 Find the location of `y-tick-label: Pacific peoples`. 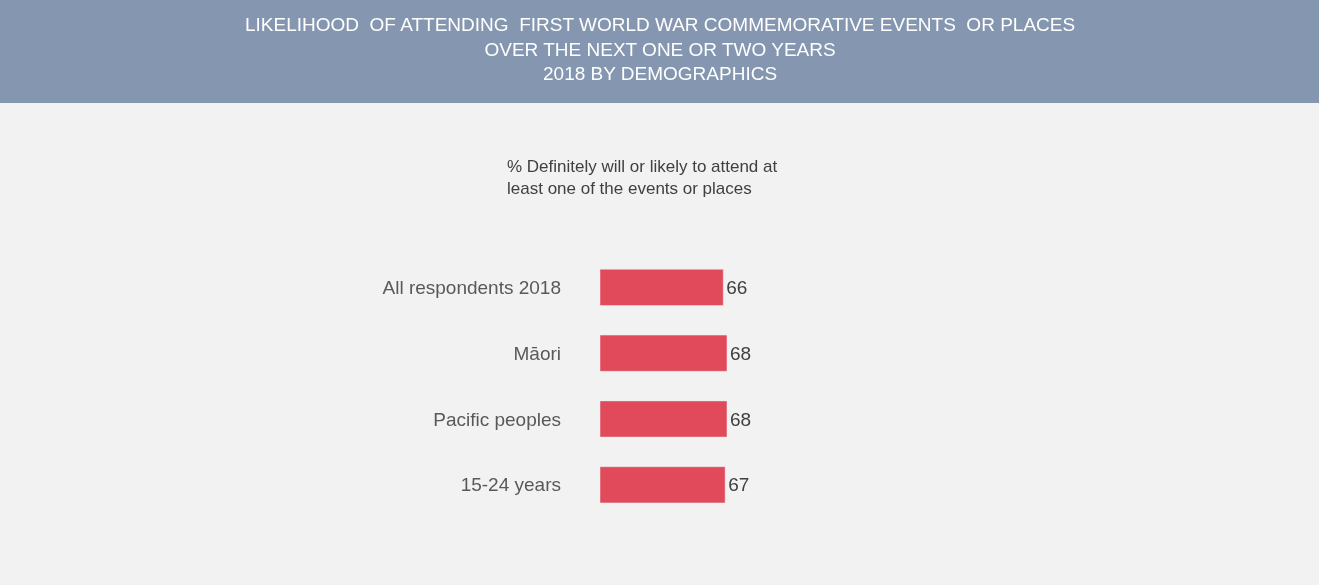

y-tick-label: Pacific peoples is located at coordinates (497, 419).